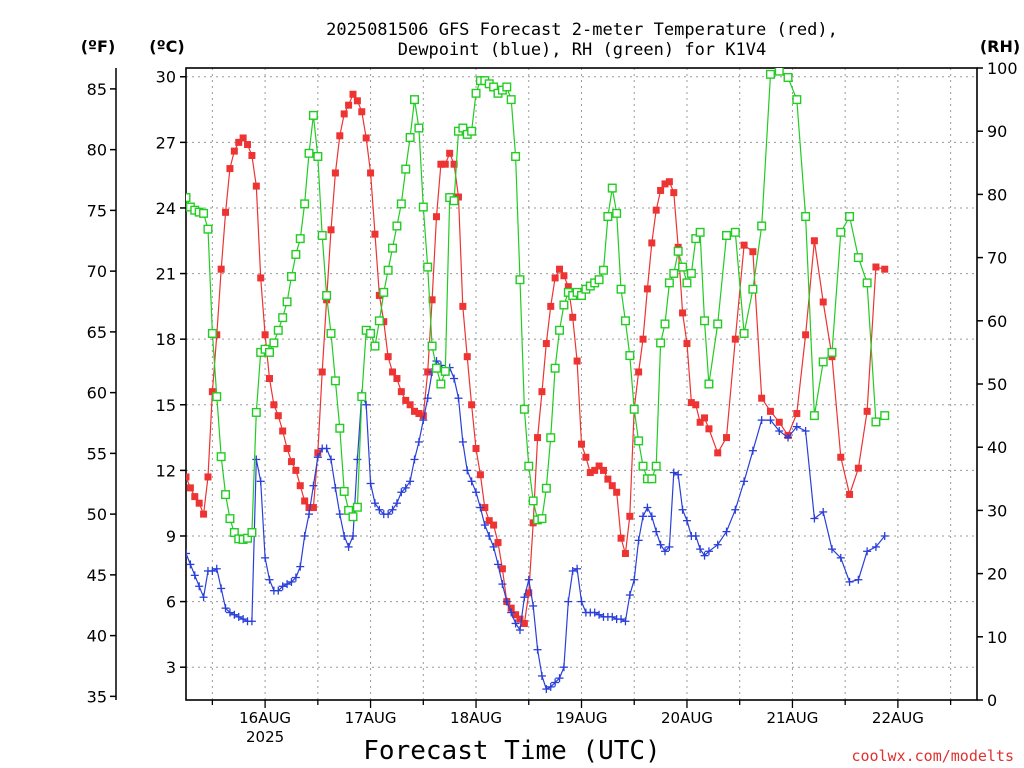 The width and height of the screenshot is (1024, 768). Describe the element at coordinates (97, 393) in the screenshot. I see `fahrenheit-tick-label: 60` at that location.